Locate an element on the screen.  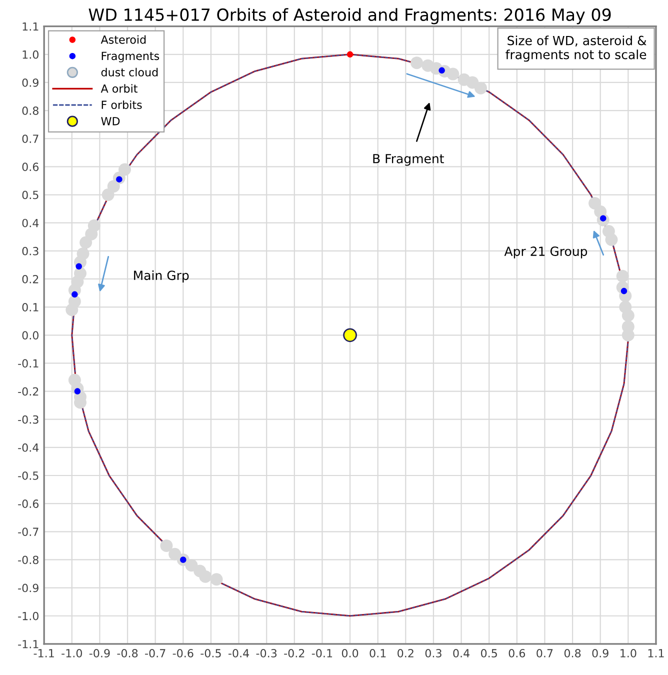
x-tick-label: -0.1 is located at coordinates (322, 653).